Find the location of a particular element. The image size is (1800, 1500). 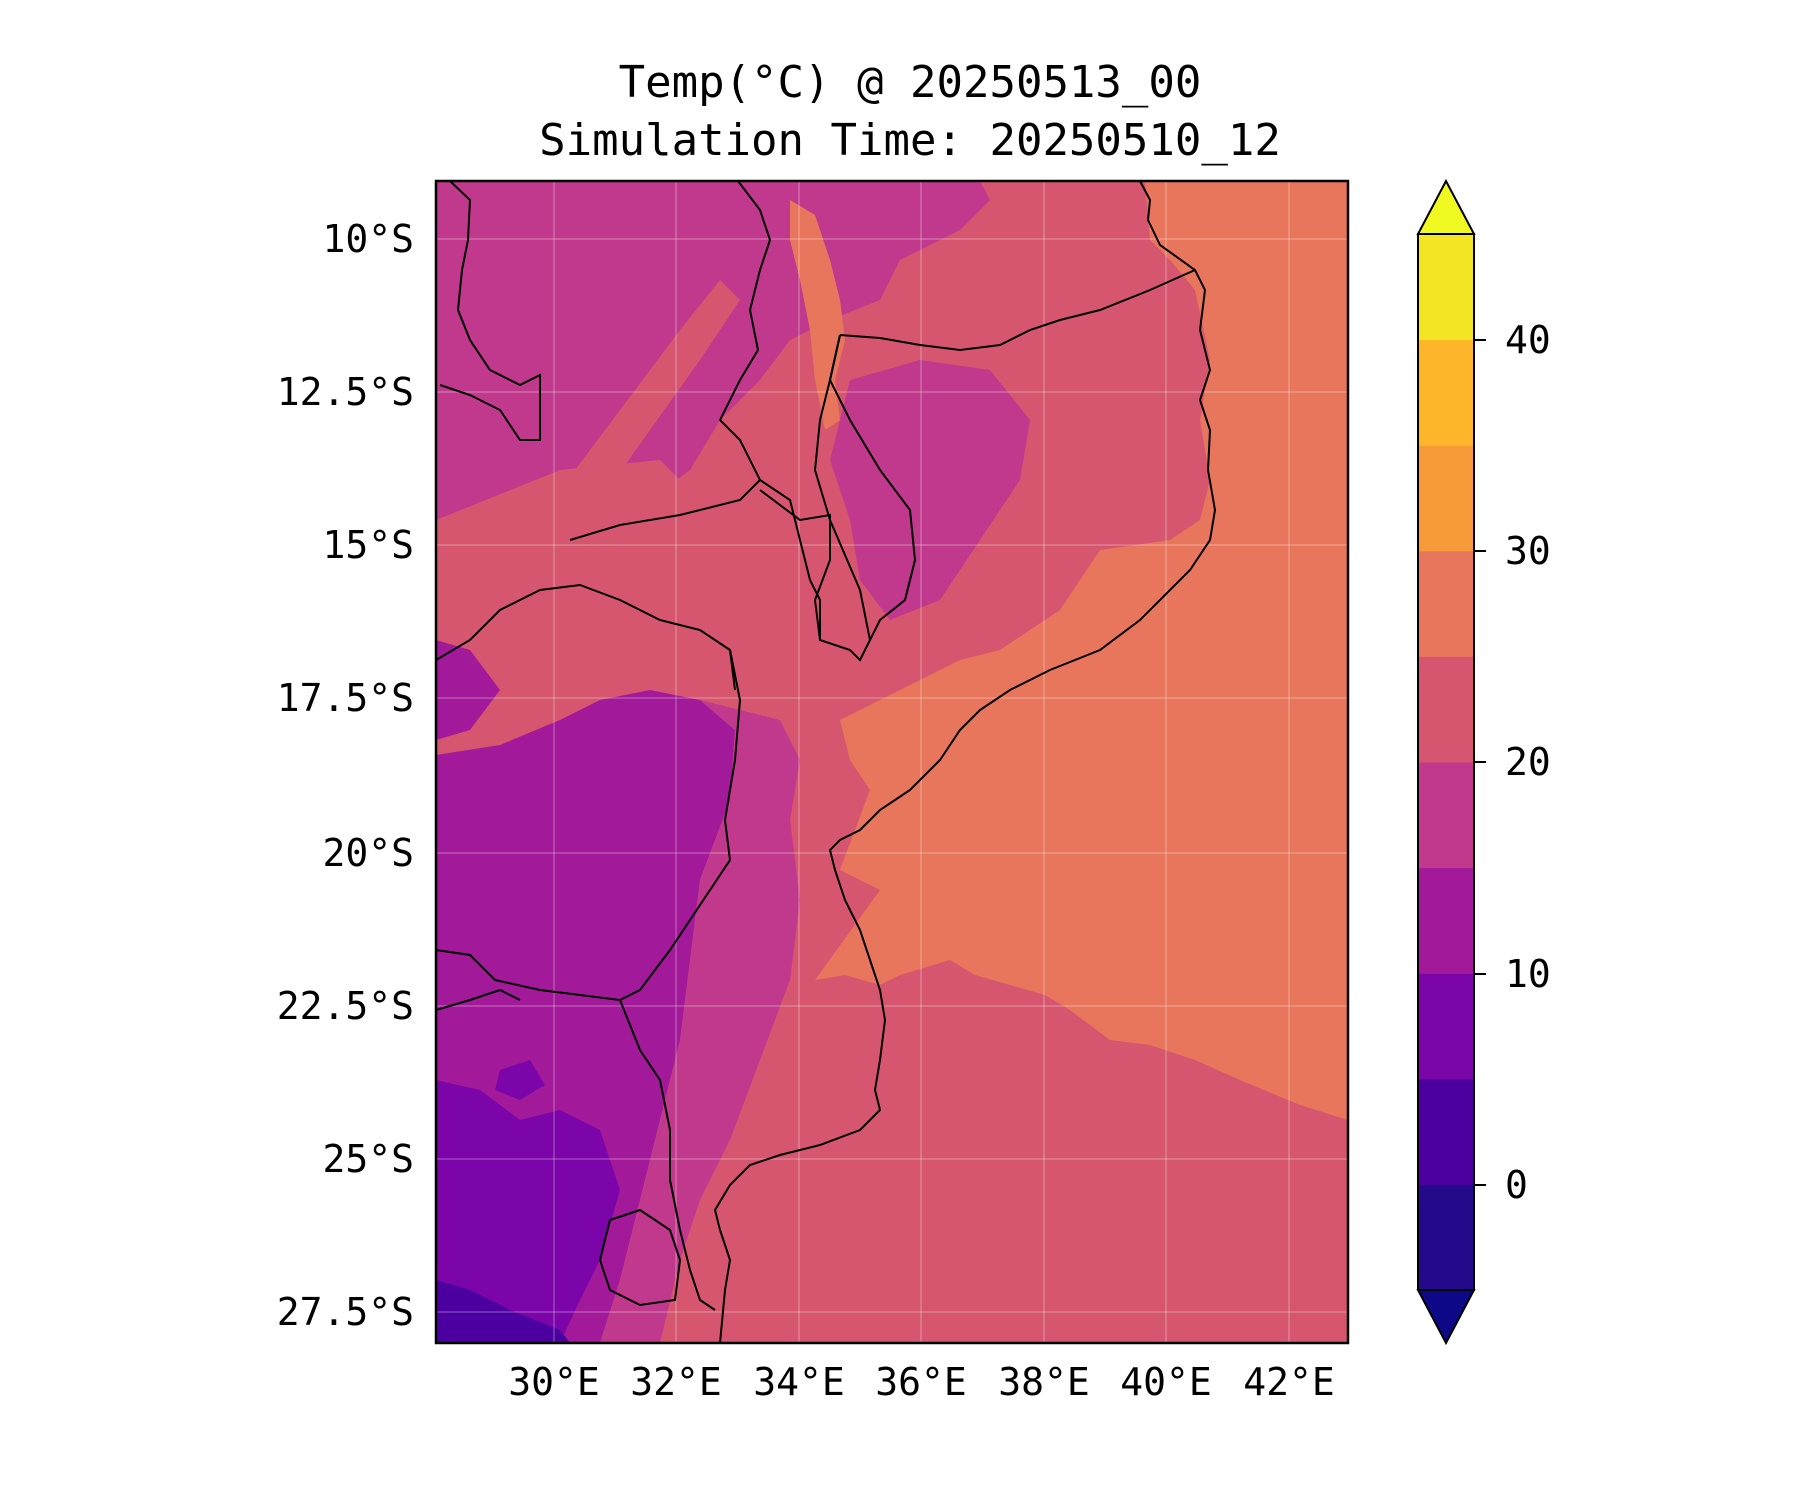

land-mid-north is located at coordinates (713, 370).